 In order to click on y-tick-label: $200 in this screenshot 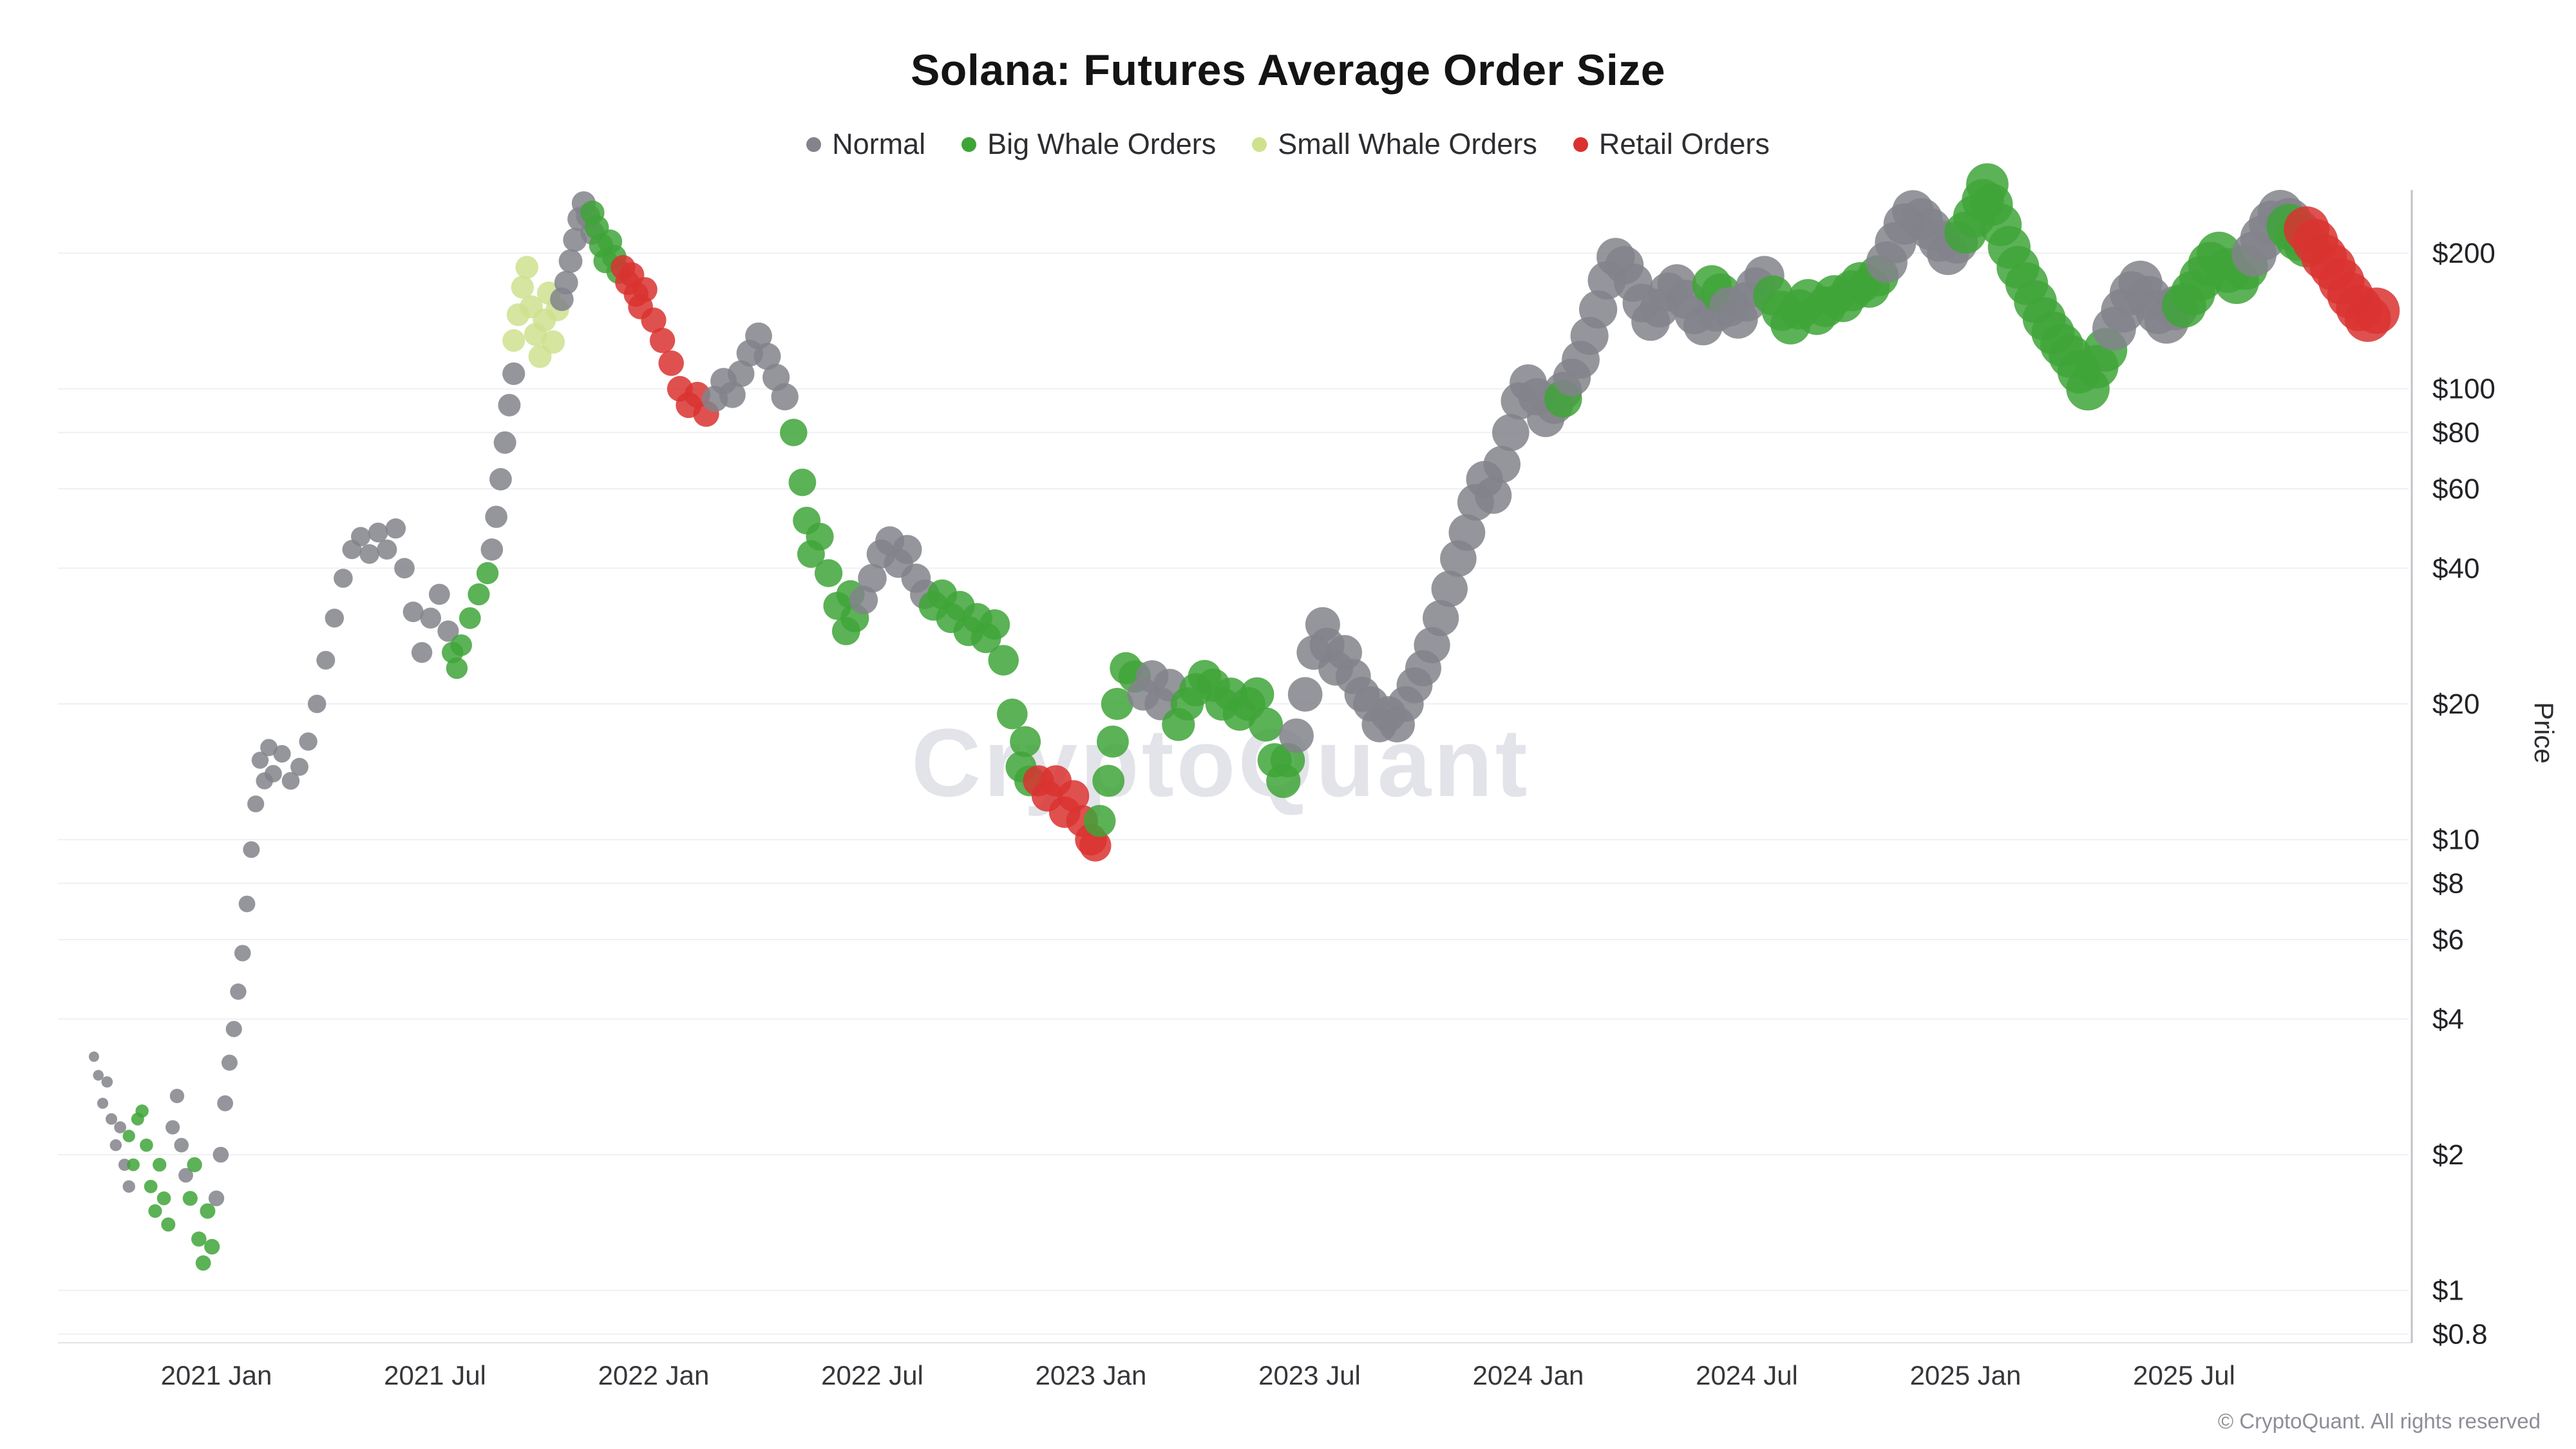, I will do `click(2464, 254)`.